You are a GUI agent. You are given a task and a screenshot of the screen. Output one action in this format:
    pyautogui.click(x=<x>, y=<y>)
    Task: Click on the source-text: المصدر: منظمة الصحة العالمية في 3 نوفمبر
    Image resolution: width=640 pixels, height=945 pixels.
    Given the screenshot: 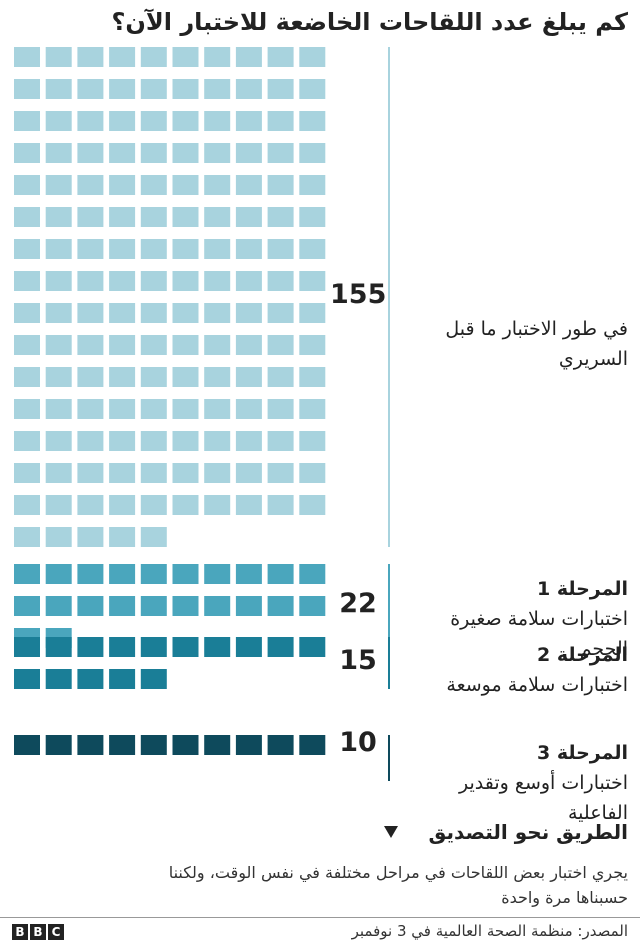 What is the action you would take?
    pyautogui.click(x=489, y=931)
    